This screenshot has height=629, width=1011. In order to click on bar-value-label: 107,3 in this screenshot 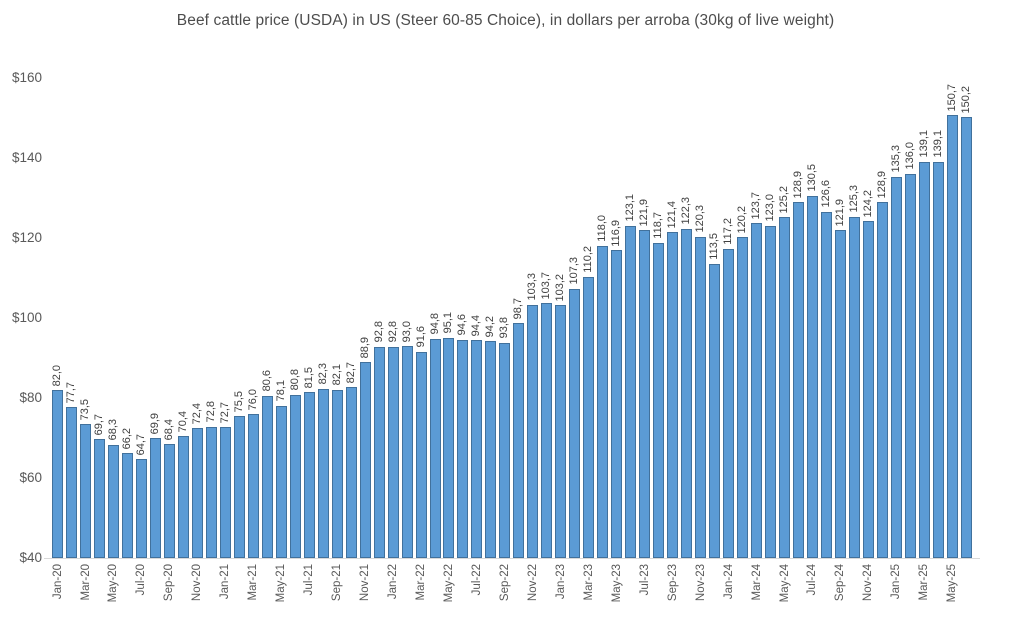, I will do `click(574, 271)`.